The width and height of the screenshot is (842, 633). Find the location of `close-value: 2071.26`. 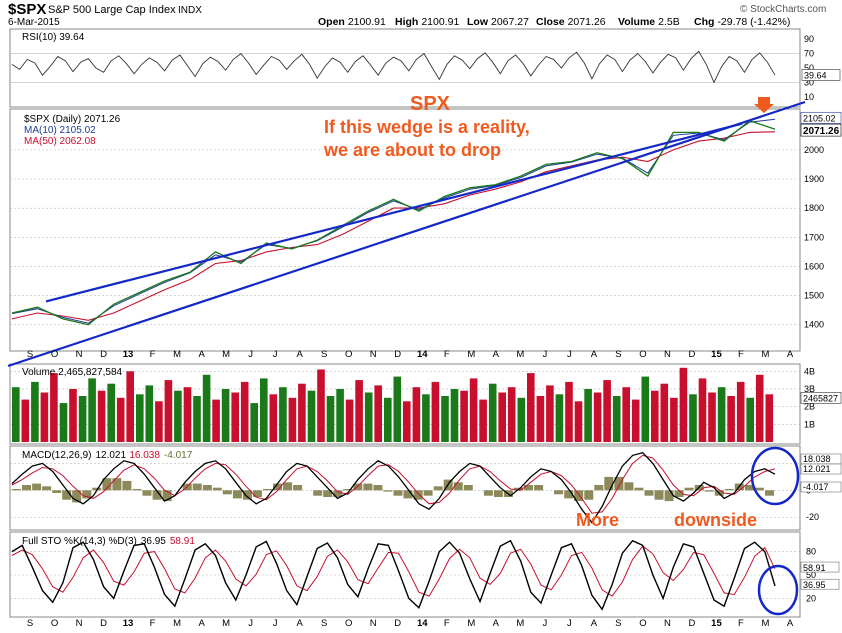

close-value: 2071.26 is located at coordinates (587, 22).